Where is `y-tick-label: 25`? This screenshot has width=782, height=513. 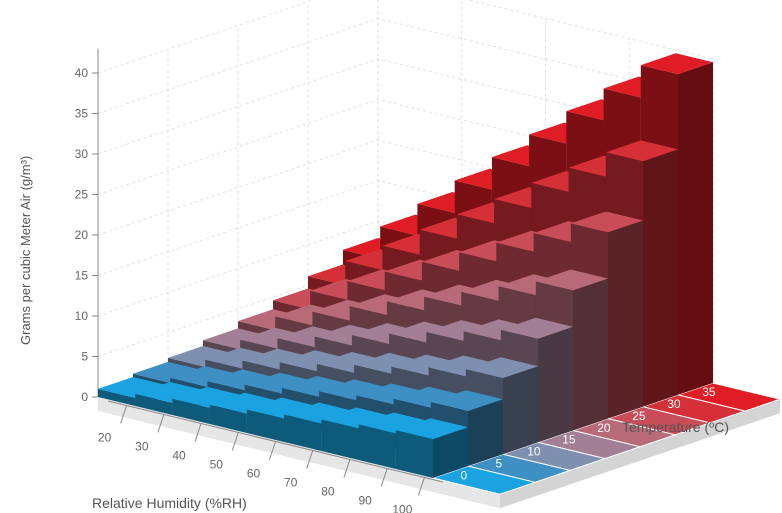
y-tick-label: 25 is located at coordinates (82, 195).